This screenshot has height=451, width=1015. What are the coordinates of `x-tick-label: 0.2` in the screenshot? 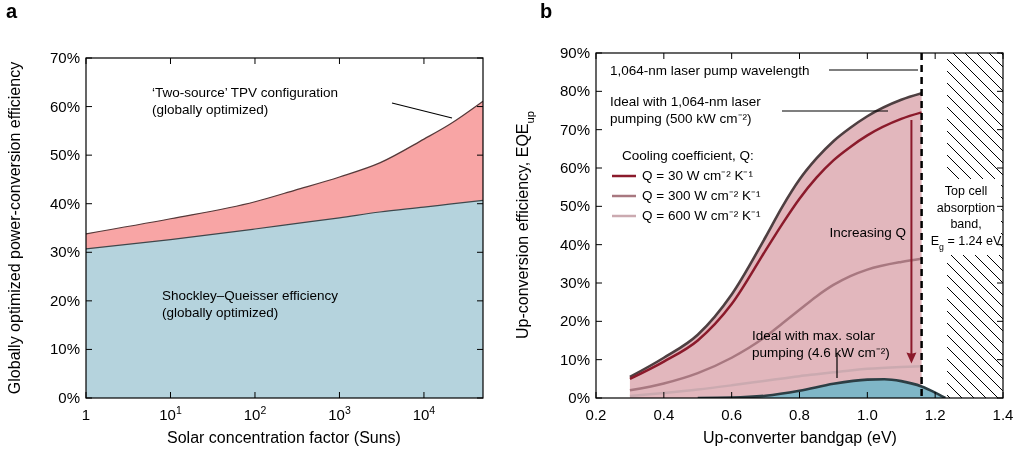 It's located at (596, 414).